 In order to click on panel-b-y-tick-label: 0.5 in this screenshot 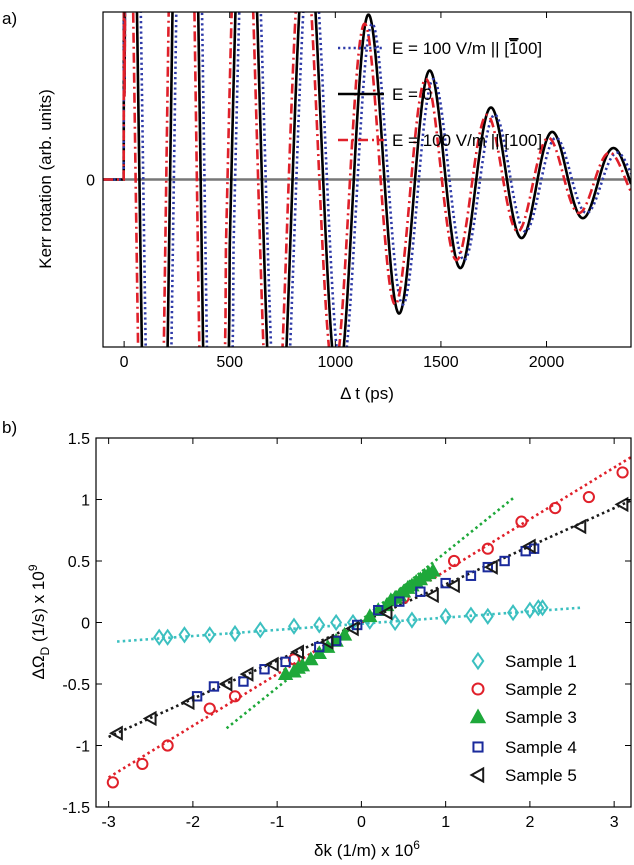, I will do `click(79, 562)`.